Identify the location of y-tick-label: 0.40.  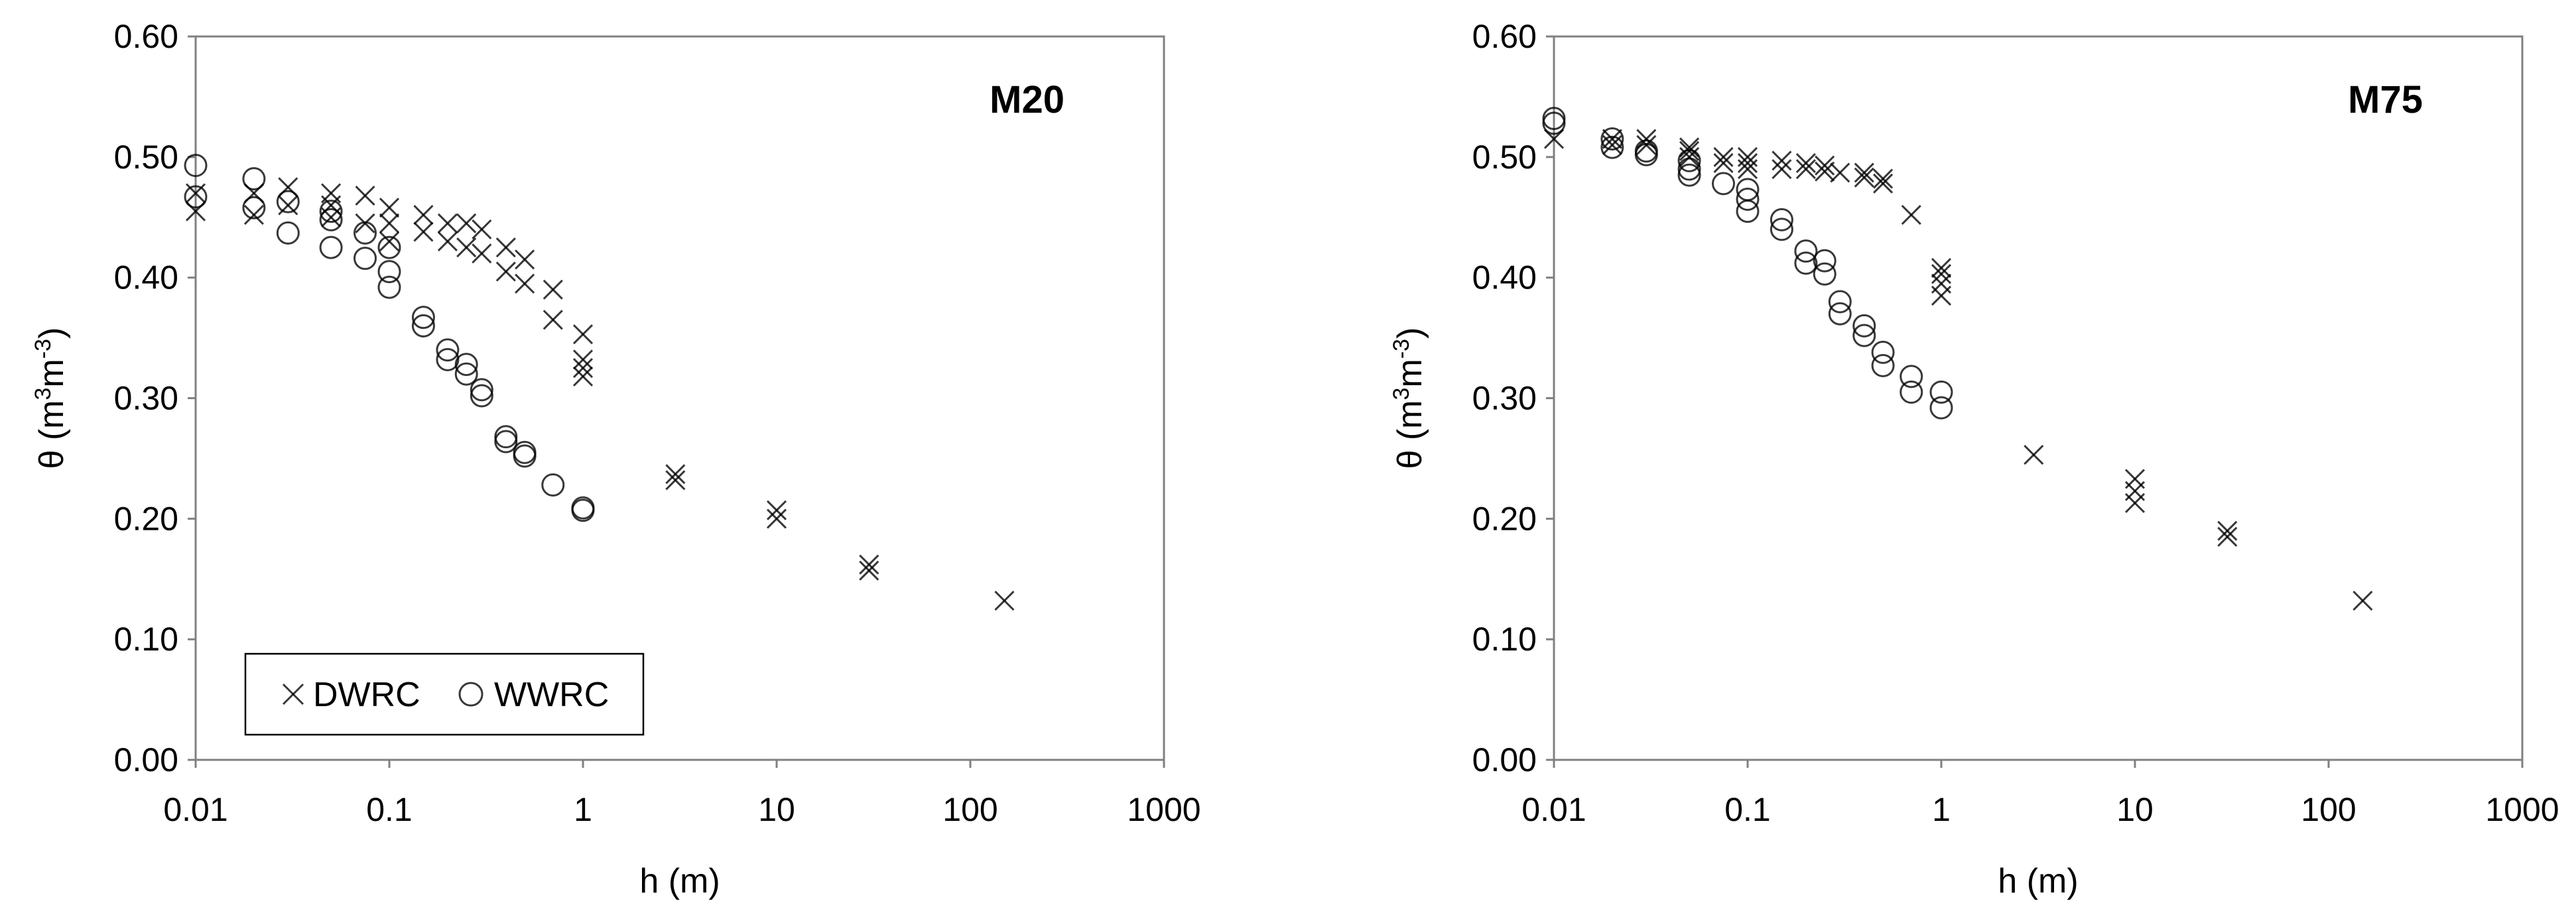
(1505, 277).